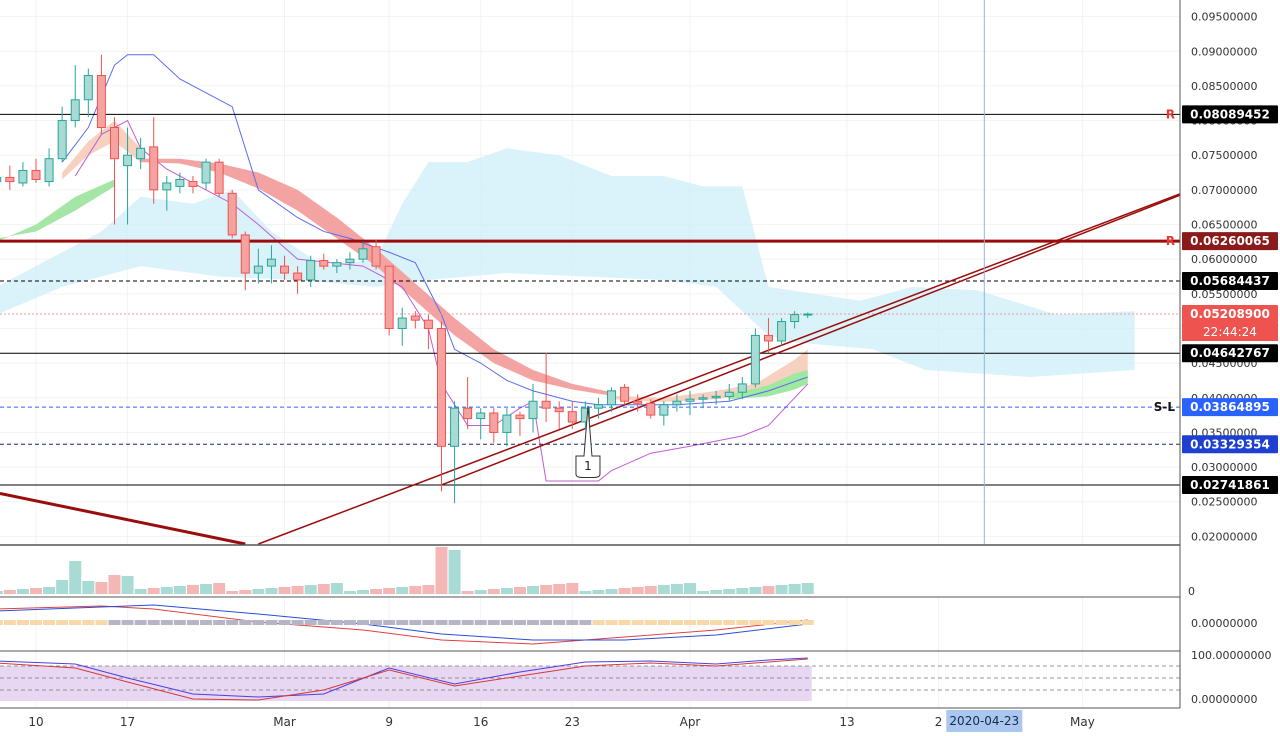  I want to click on time-tick-label: 16, so click(480, 722).